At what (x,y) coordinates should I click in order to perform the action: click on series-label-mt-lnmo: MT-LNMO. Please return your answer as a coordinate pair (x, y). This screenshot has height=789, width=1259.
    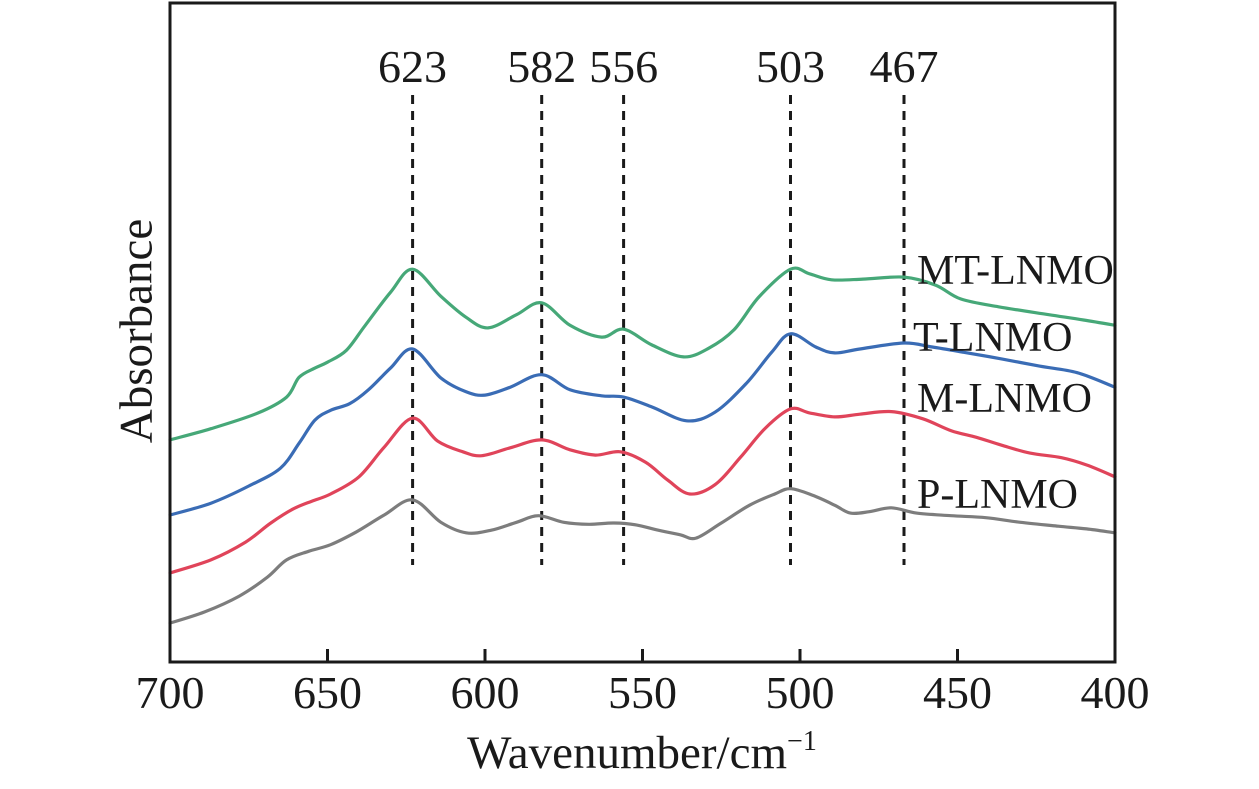
    Looking at the image, I should click on (1015, 271).